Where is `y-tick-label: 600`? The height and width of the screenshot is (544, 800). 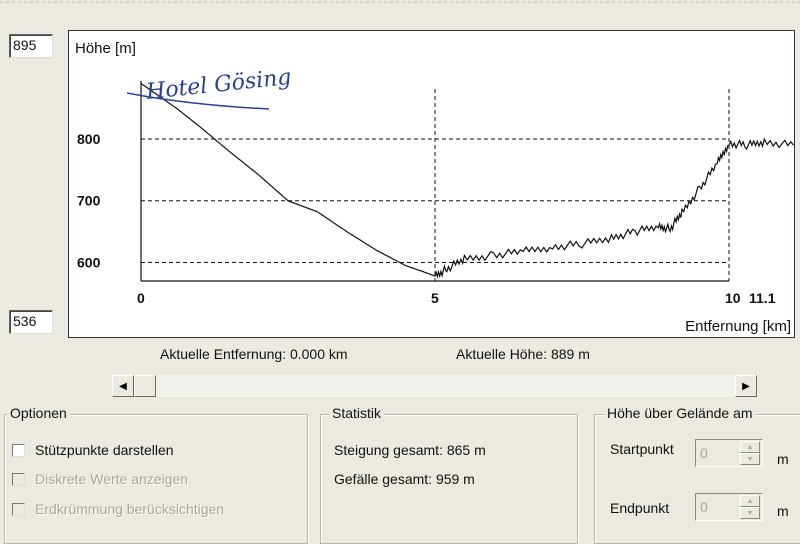 y-tick-label: 600 is located at coordinates (89, 262).